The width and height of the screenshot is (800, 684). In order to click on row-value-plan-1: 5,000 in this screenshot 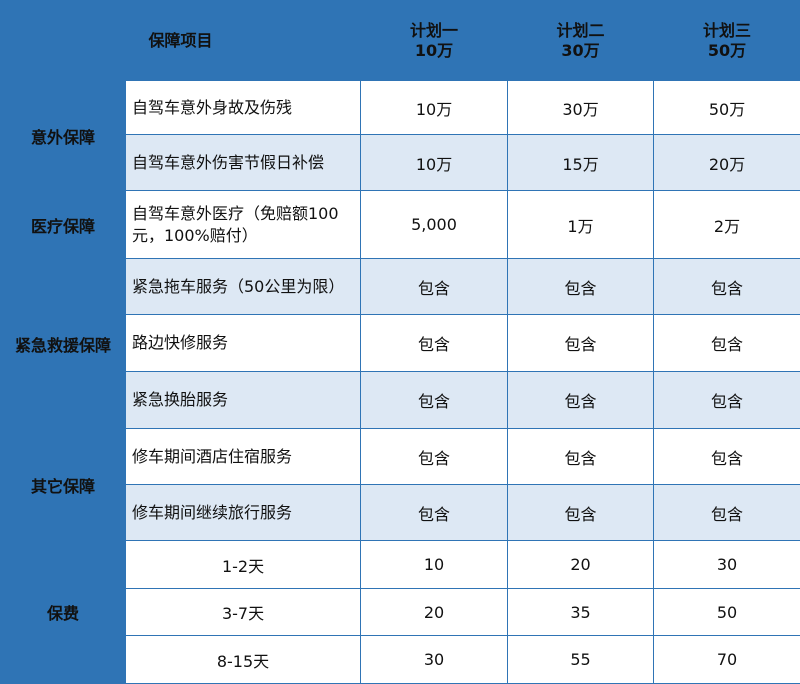, I will do `click(434, 225)`.